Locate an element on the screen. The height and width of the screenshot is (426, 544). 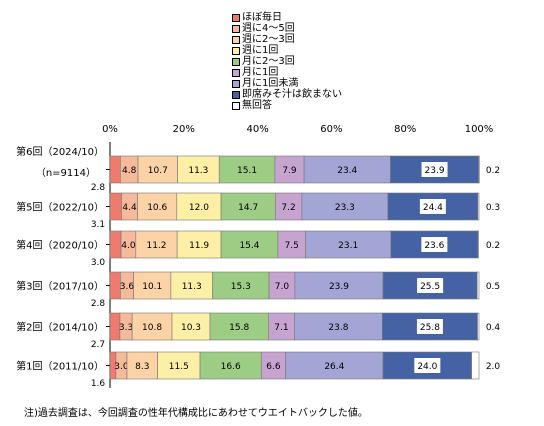
data-label-5-5: 6.6 is located at coordinates (273, 367).